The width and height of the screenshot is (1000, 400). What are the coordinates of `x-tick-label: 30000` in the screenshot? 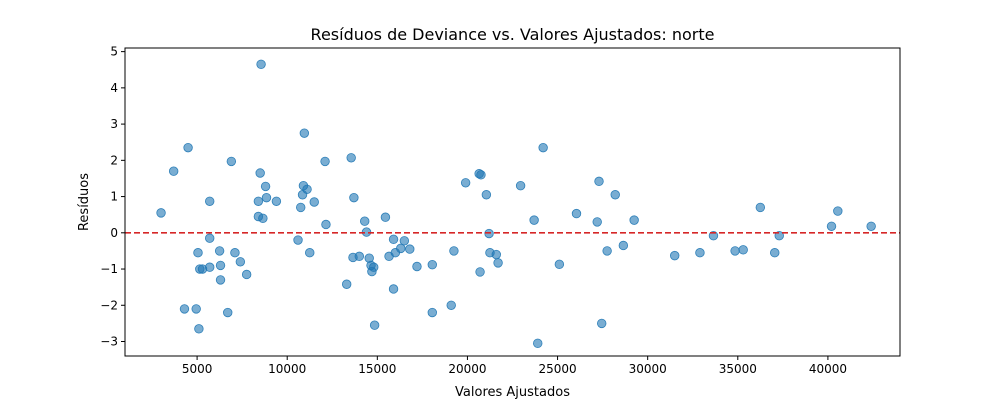 It's located at (648, 369).